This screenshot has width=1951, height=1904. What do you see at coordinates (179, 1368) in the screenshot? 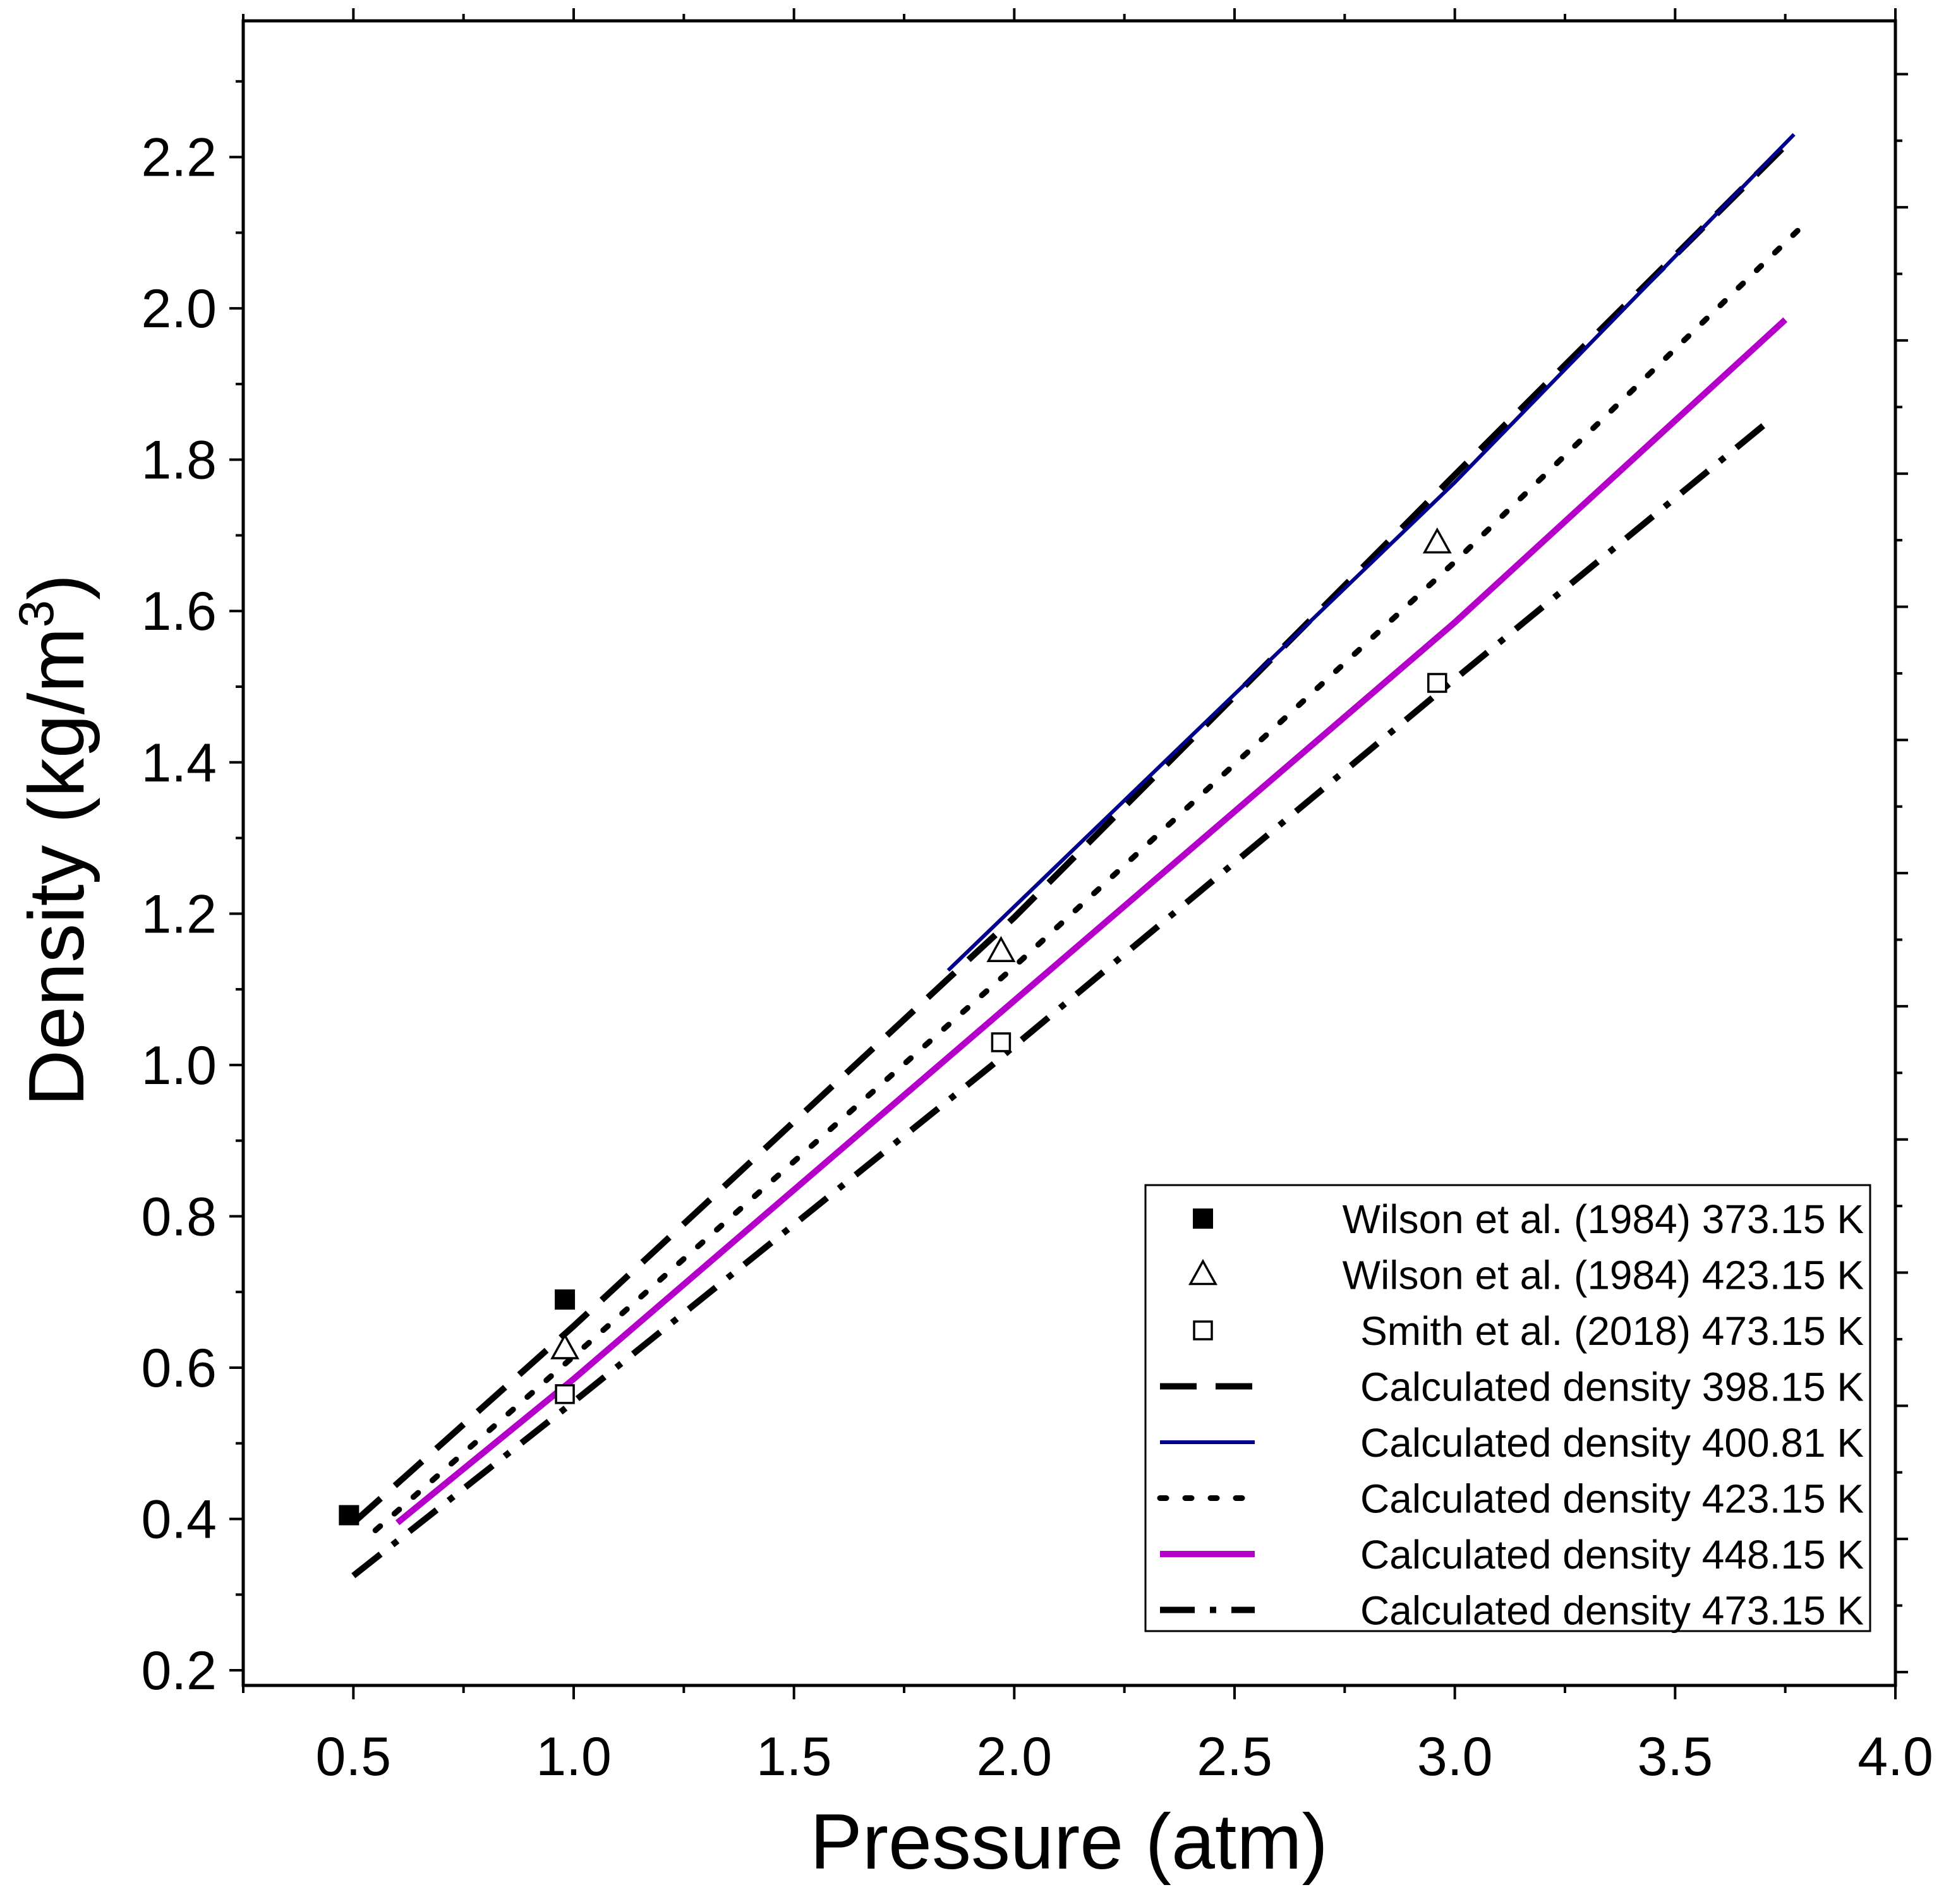
I see `y-tick-label: 0.6` at bounding box center [179, 1368].